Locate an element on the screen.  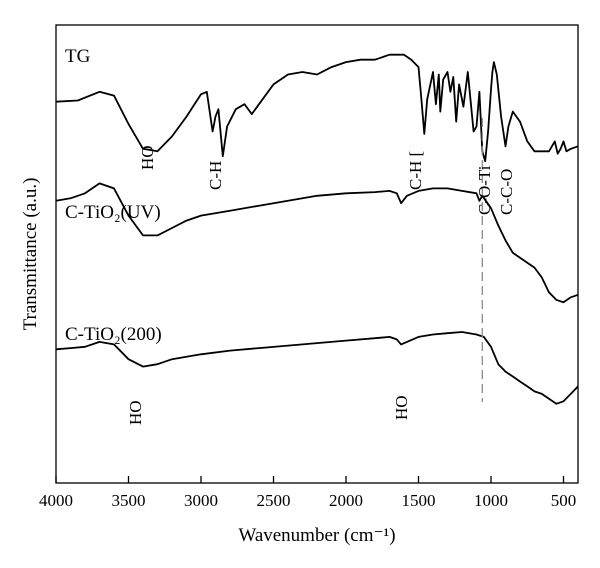
series-label-c-tio2-uv: C-TiO₂(UV) is located at coordinates (113, 212).